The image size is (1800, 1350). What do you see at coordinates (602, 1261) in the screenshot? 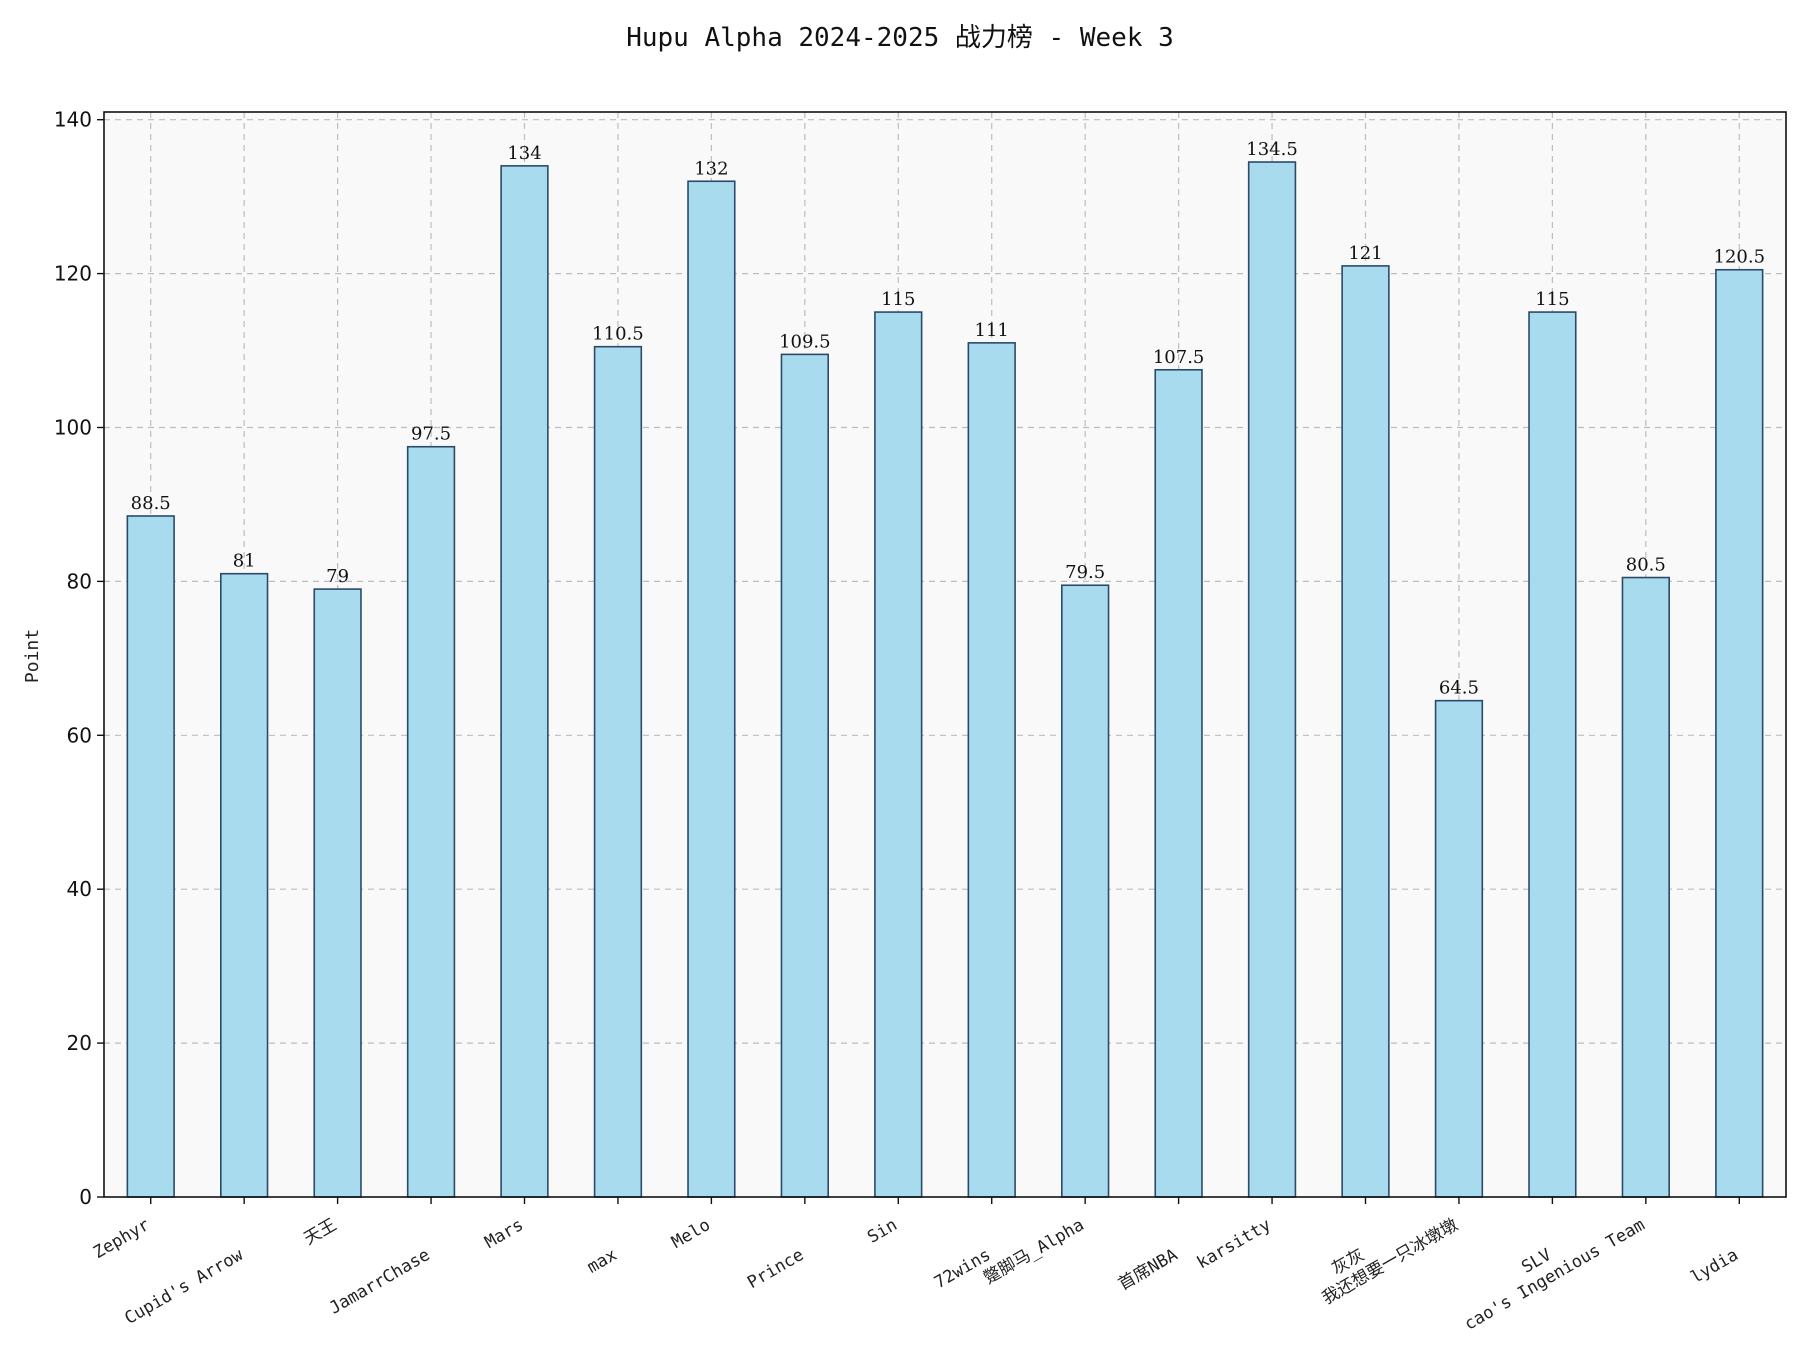
I see `x-tick-label: max` at bounding box center [602, 1261].